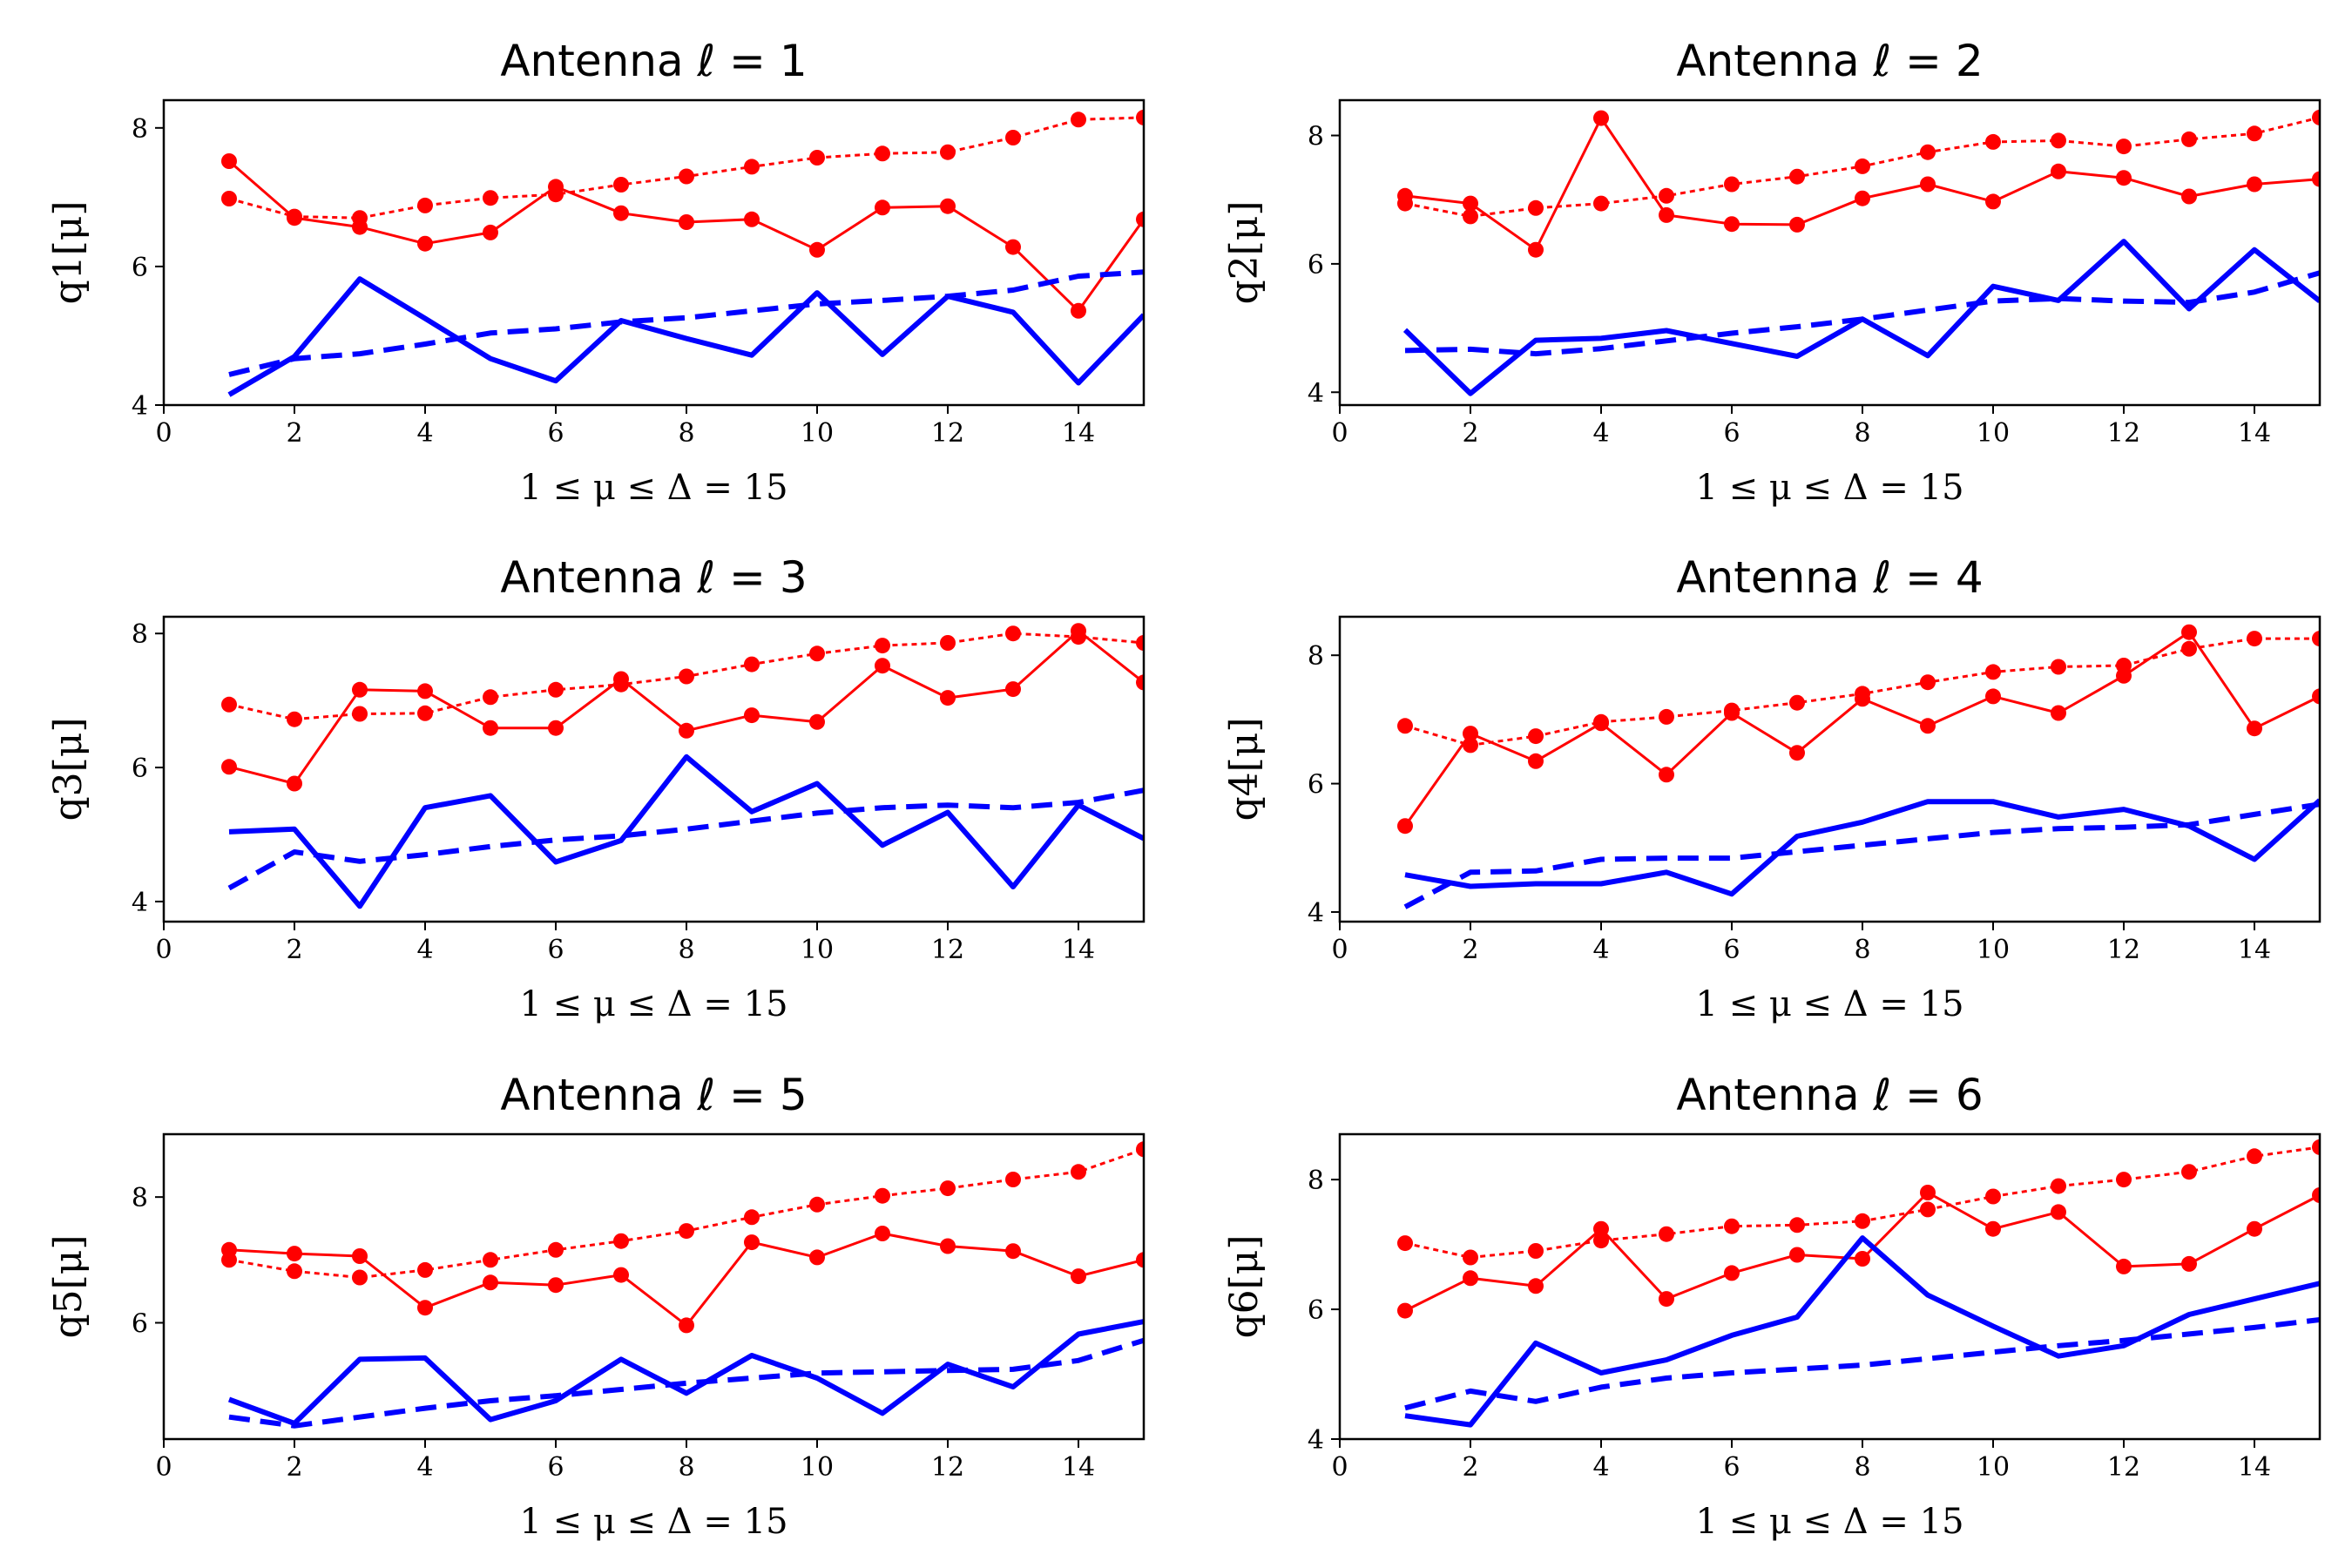  I want to click on x-tick-label: 6, so click(555, 1467).